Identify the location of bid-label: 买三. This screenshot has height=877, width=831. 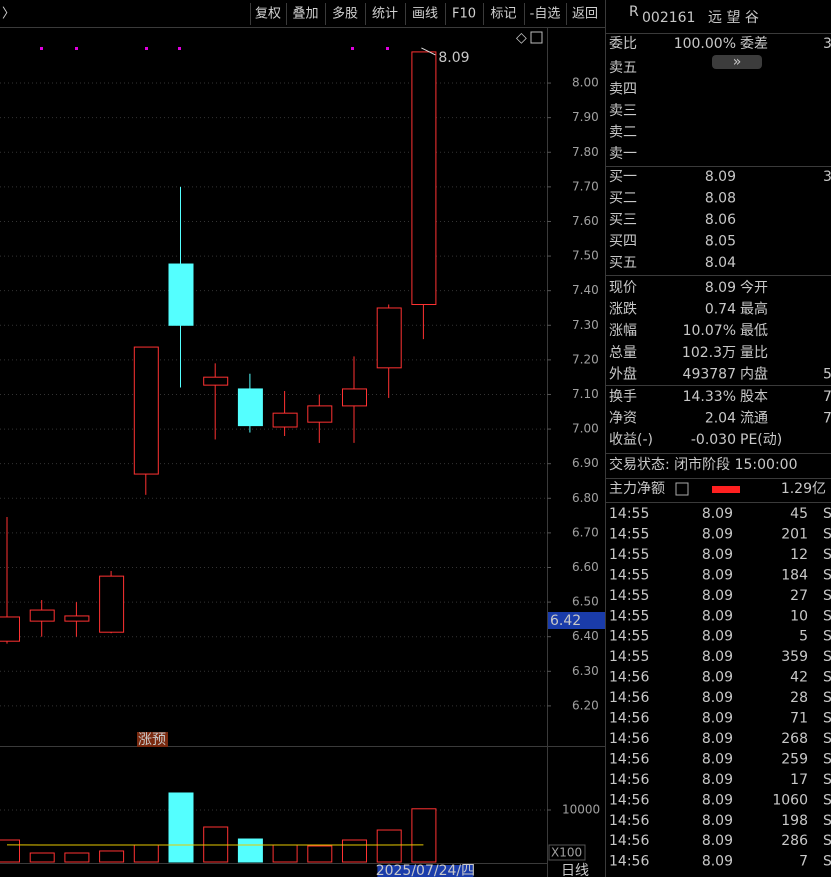
(623, 220).